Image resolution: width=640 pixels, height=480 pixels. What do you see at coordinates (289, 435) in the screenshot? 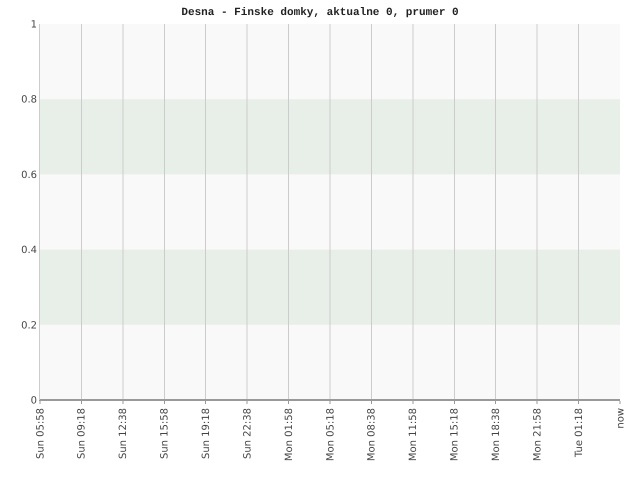
I see `x-tick-label: Mon 01:58` at bounding box center [289, 435].